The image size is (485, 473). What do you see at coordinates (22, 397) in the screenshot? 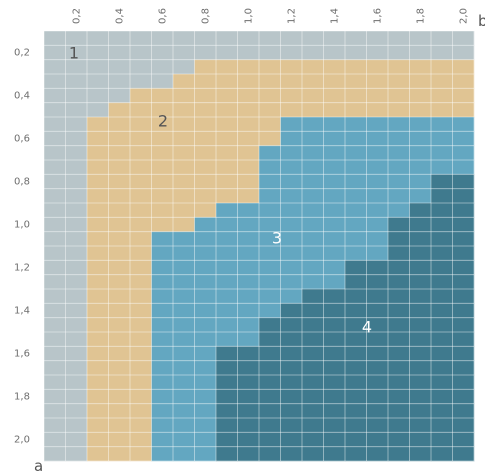
I see `y-tick-label: 1,8` at bounding box center [22, 397].